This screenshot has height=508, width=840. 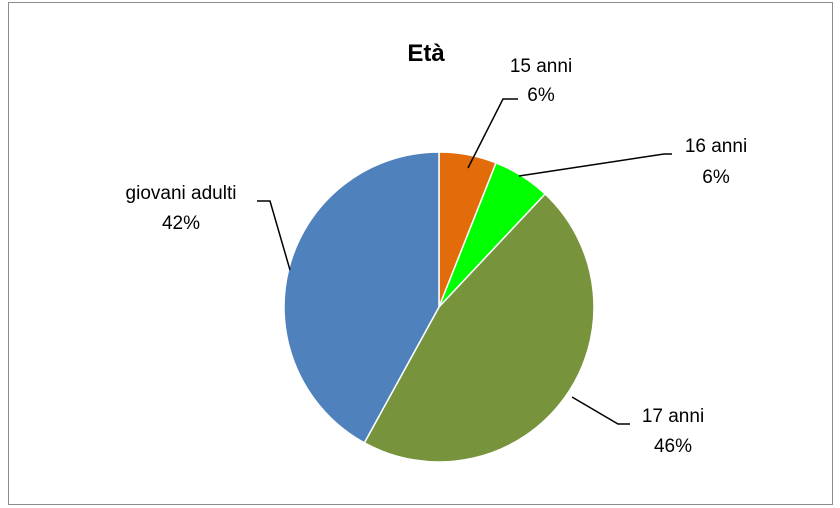 What do you see at coordinates (492, 133) in the screenshot?
I see `leader-line-15-anni` at bounding box center [492, 133].